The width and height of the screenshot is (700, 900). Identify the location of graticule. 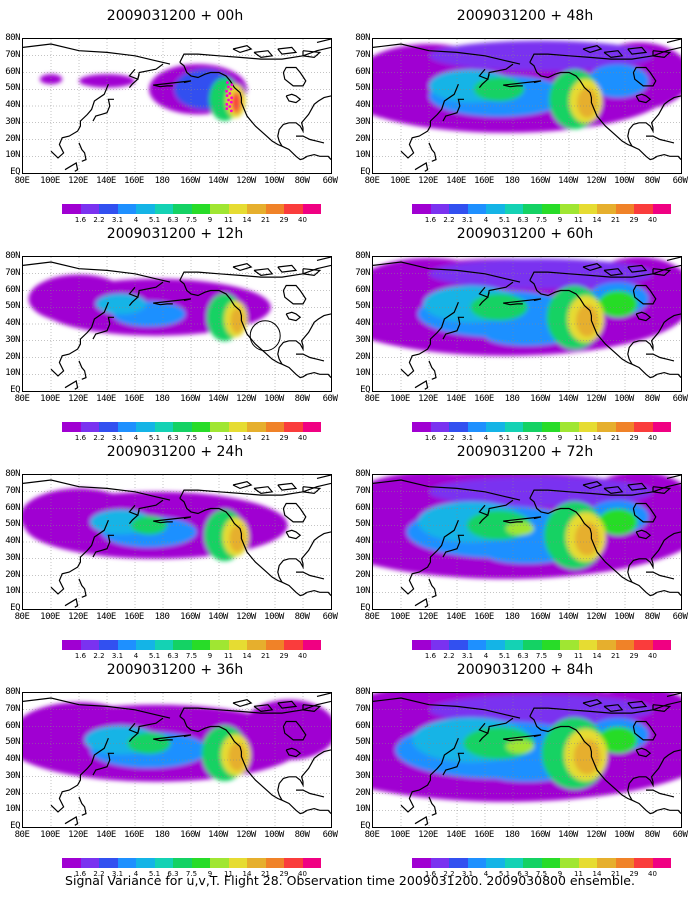
(527, 760).